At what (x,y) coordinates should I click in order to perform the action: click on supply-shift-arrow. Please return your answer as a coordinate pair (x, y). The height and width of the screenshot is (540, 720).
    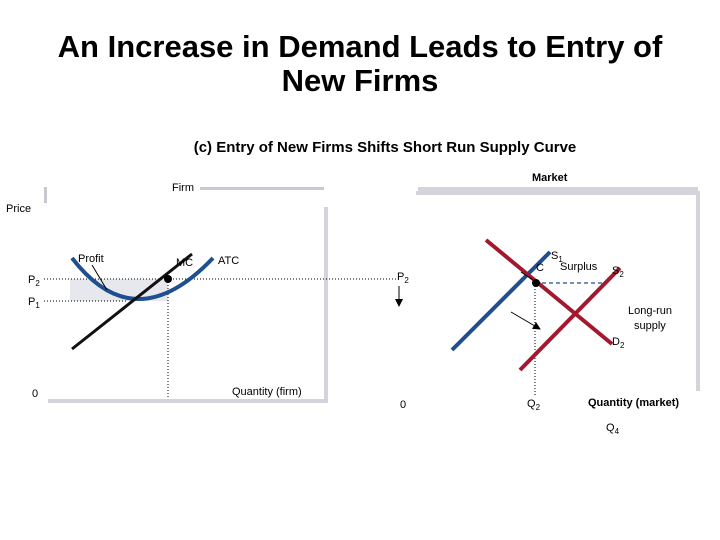
    Looking at the image, I should click on (525, 320).